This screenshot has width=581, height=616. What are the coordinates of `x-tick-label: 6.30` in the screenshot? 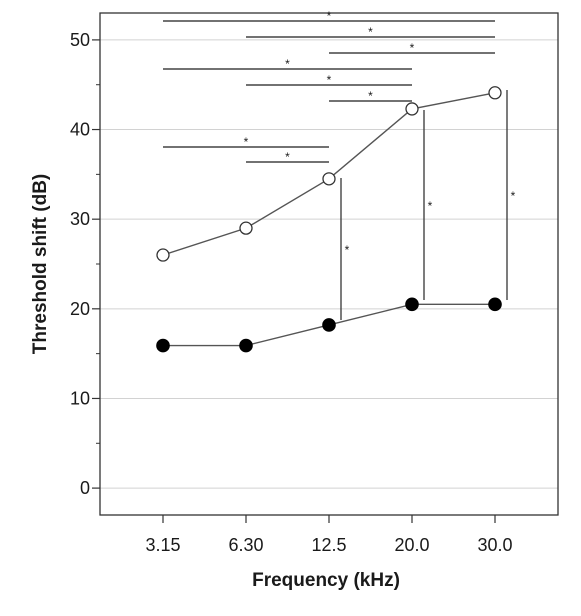 It's located at (245, 545).